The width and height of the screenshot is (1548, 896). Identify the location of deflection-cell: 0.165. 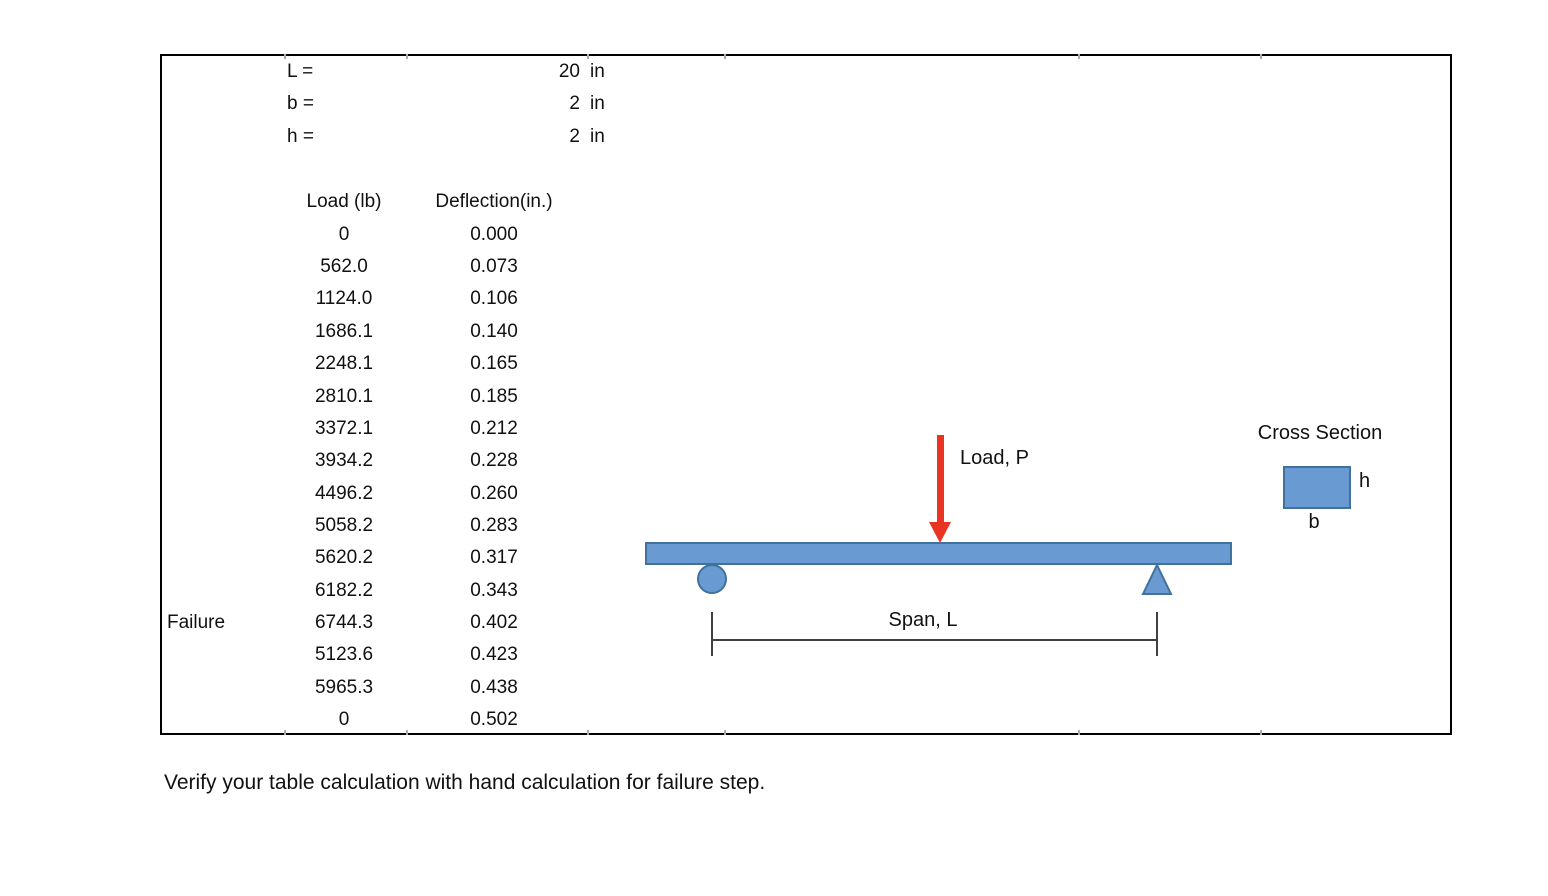
(494, 364).